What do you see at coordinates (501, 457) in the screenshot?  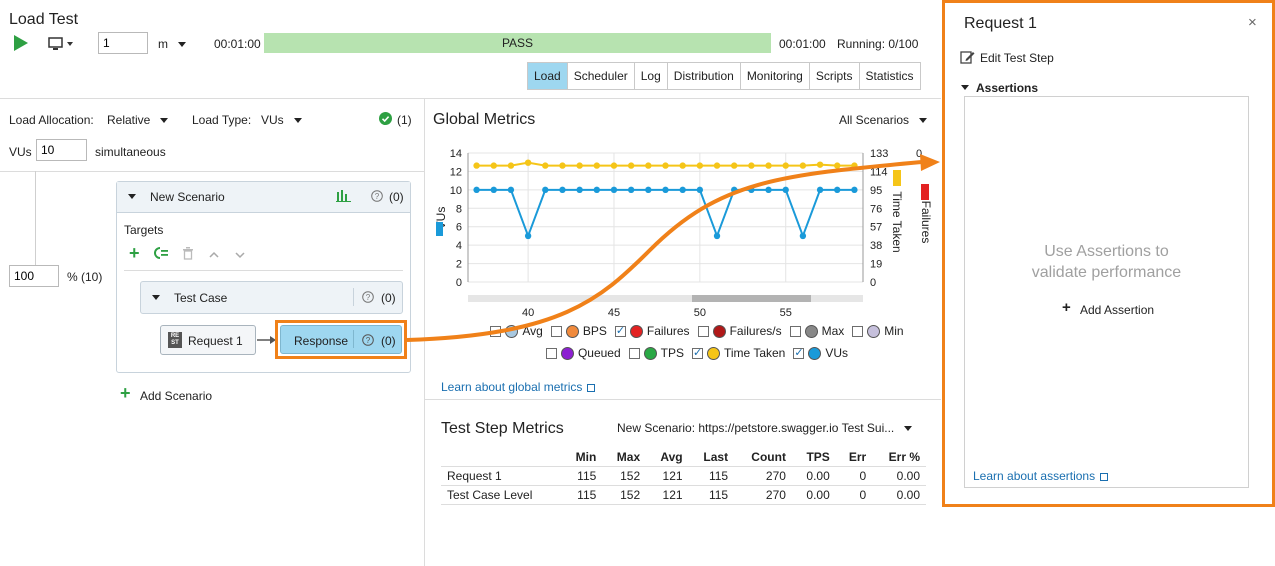 I see `column-header` at bounding box center [501, 457].